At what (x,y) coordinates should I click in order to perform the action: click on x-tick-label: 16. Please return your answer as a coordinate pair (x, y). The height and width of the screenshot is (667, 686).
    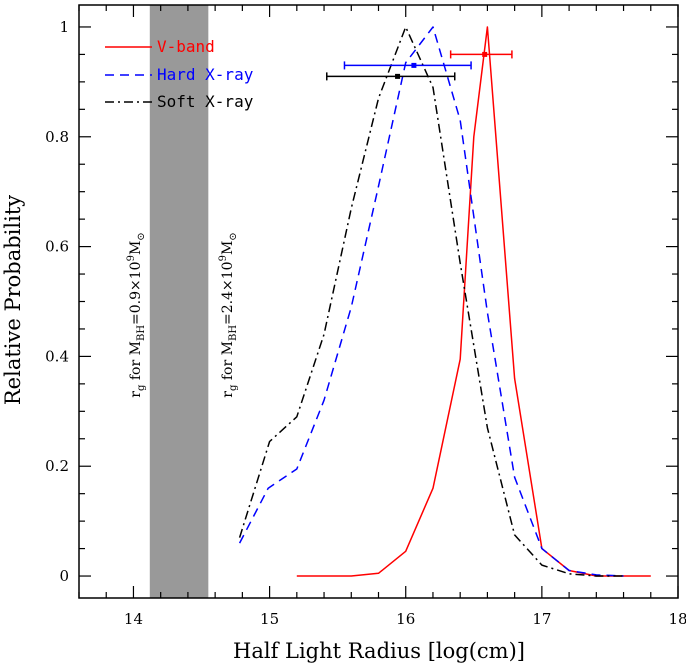
    Looking at the image, I should click on (405, 619).